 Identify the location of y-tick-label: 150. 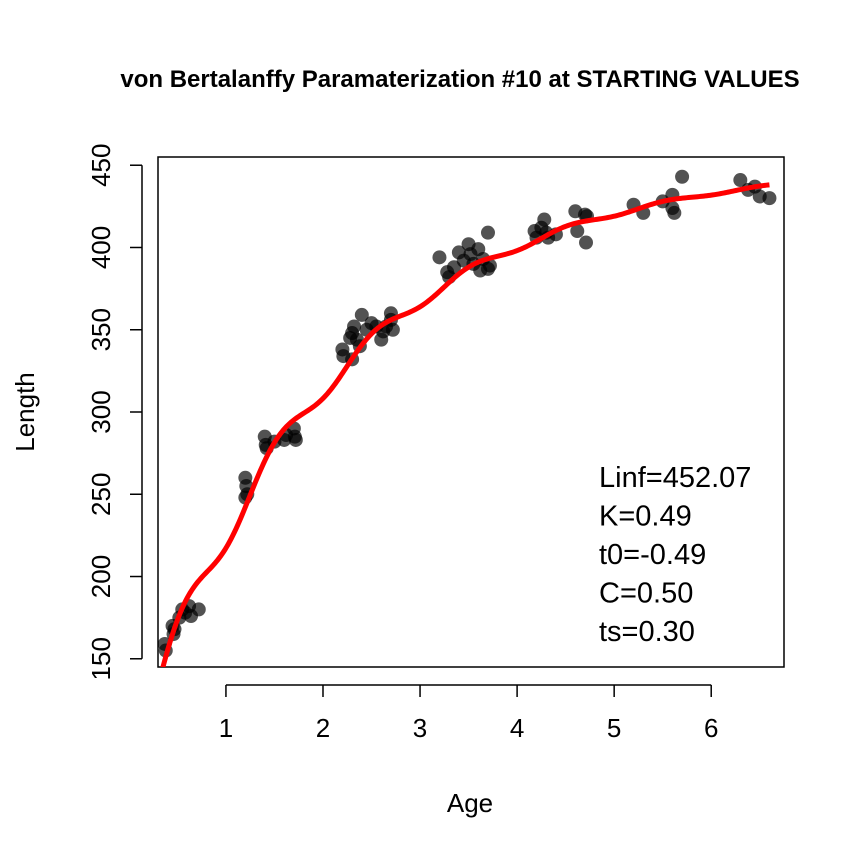
(101, 658).